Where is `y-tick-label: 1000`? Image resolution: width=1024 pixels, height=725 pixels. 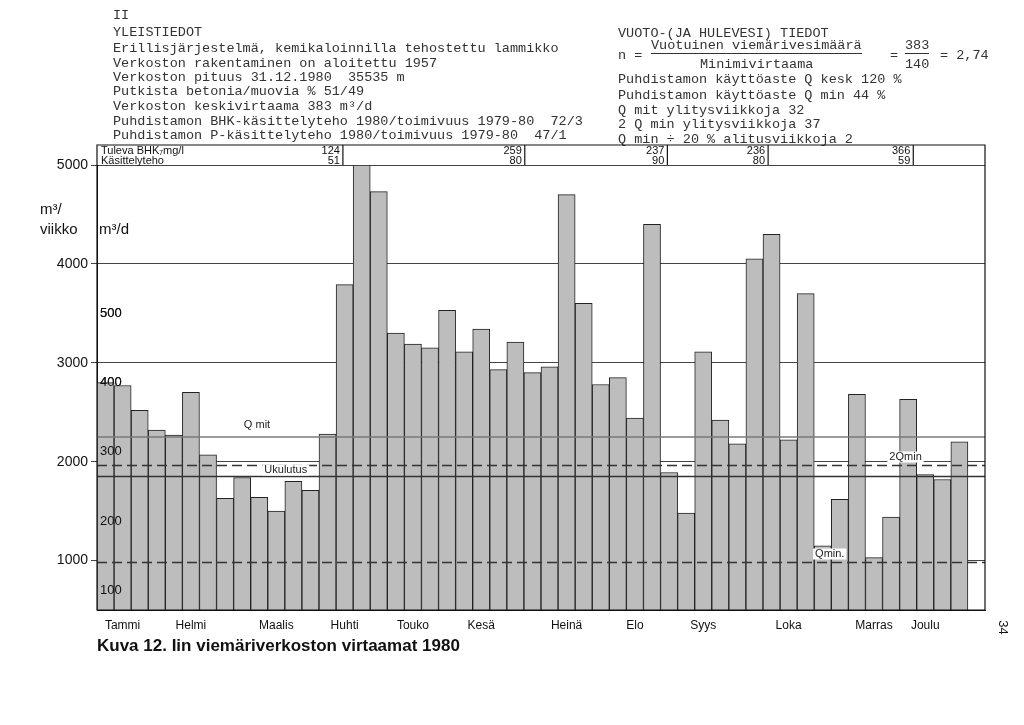
y-tick-label: 1000 is located at coordinates (72, 559).